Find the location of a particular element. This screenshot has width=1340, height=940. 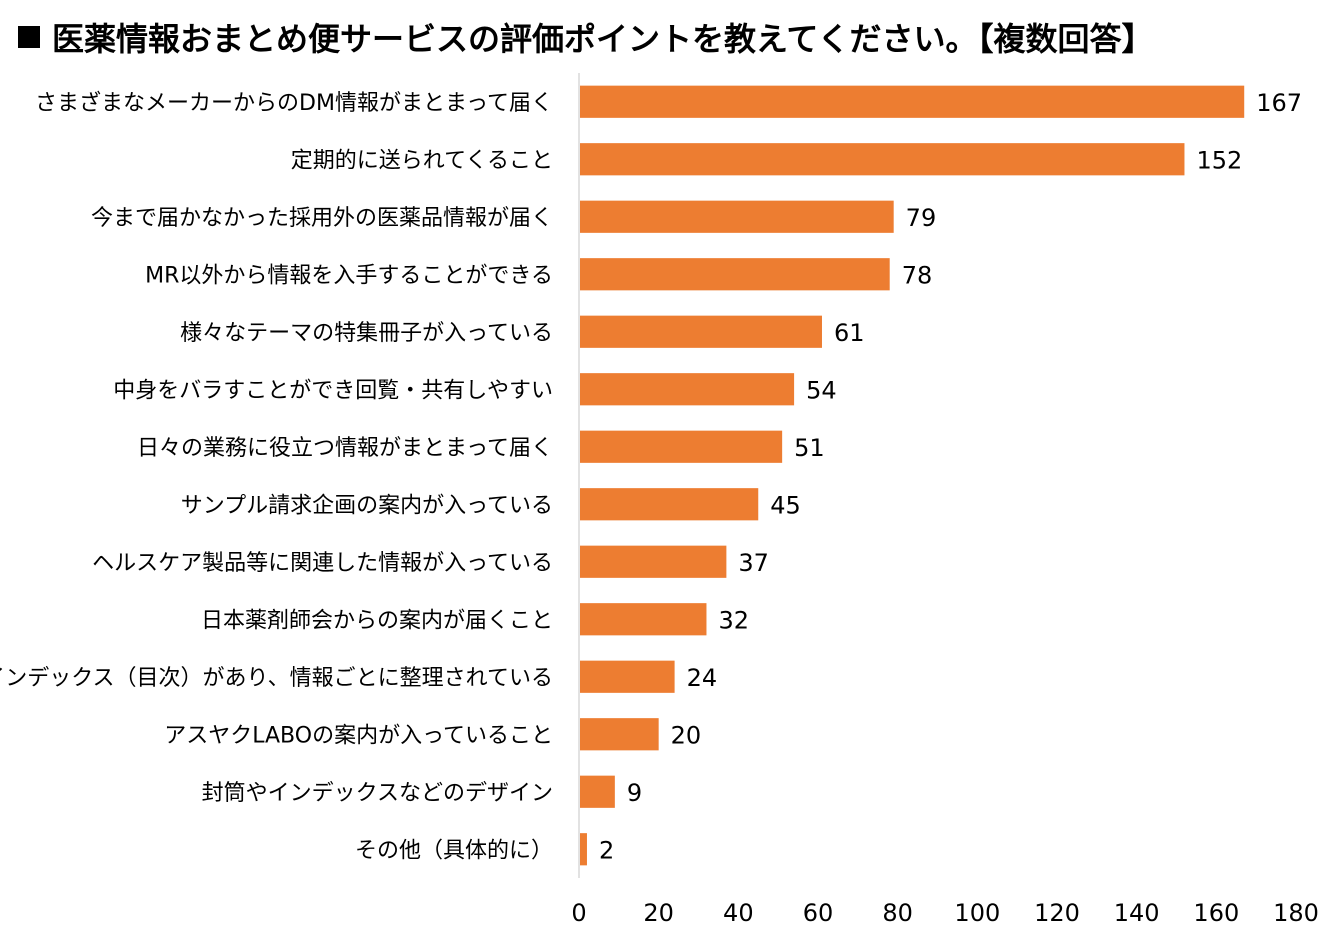

data-label: 9 is located at coordinates (634, 793).